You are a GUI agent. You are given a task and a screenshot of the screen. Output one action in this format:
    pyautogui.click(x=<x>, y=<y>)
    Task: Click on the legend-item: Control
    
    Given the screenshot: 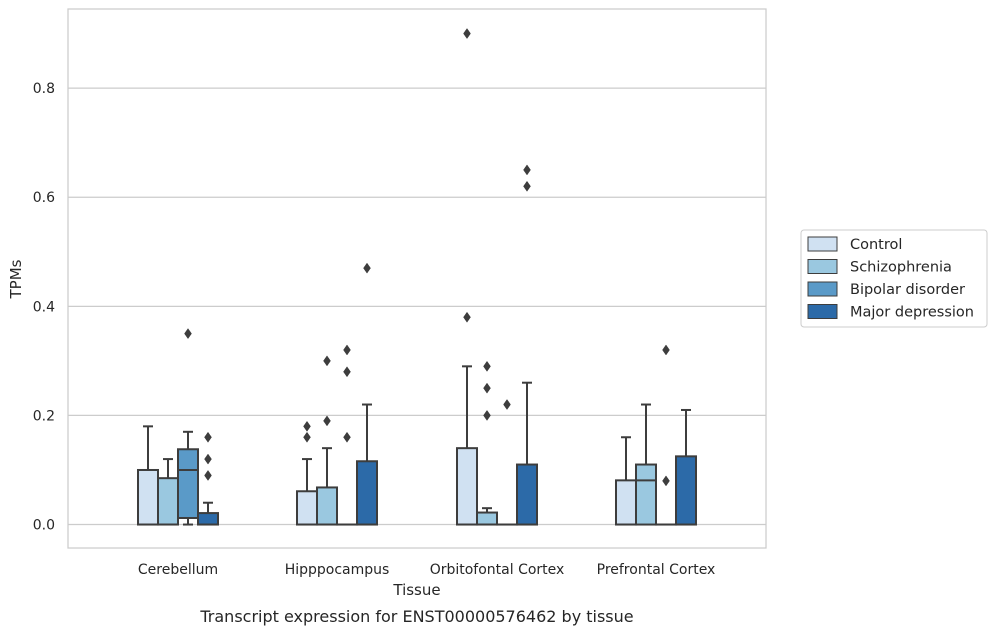 What is the action you would take?
    pyautogui.click(x=854, y=244)
    